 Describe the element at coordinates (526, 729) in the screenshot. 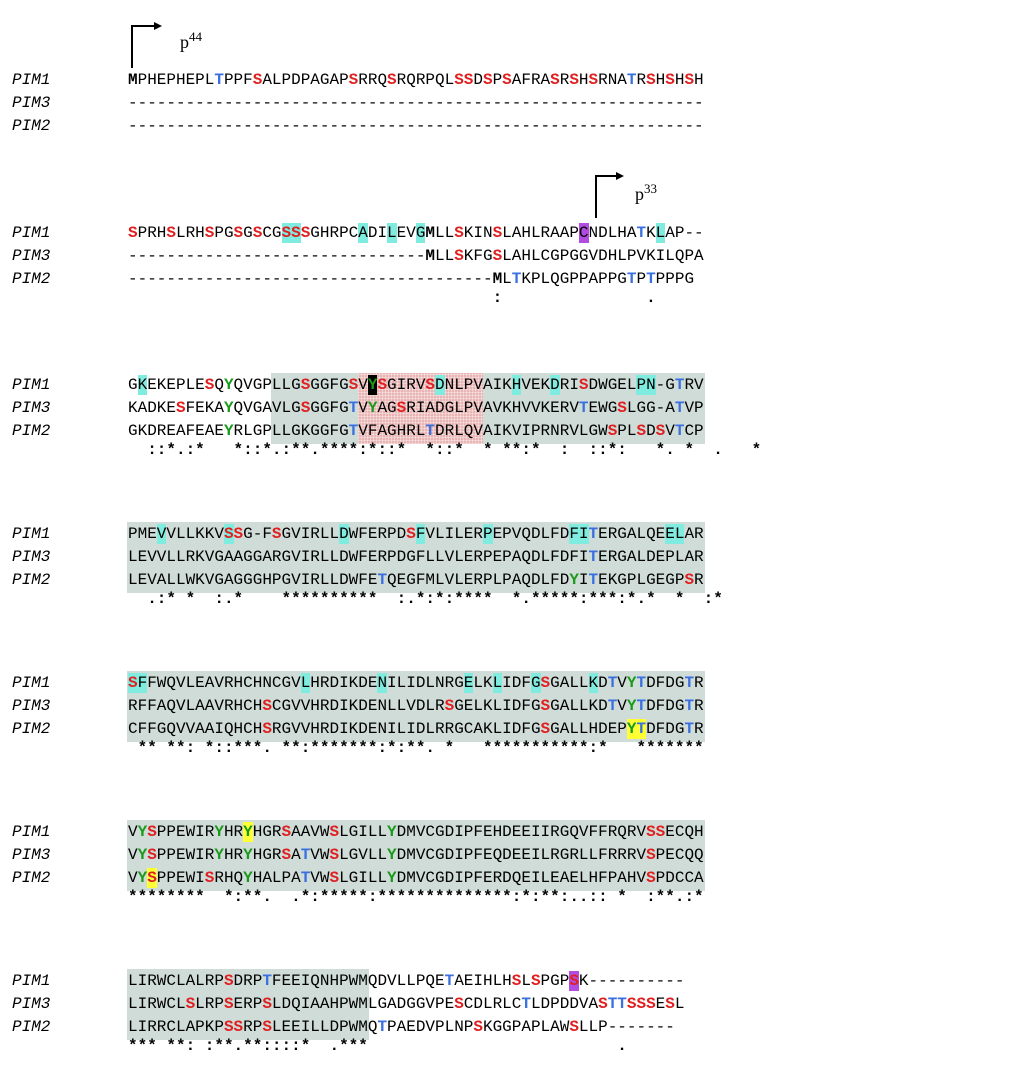

I see `residue: F` at that location.